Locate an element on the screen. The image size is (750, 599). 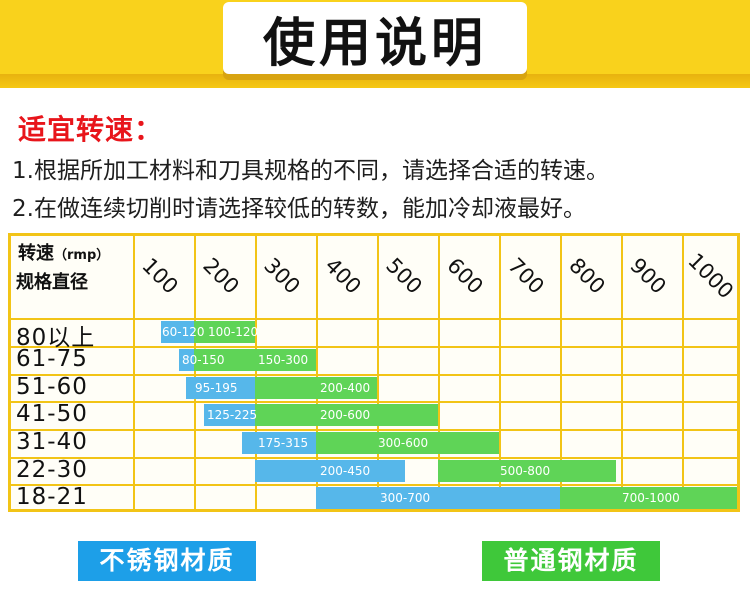
header-banner: 使用说明 is located at coordinates (375, 44).